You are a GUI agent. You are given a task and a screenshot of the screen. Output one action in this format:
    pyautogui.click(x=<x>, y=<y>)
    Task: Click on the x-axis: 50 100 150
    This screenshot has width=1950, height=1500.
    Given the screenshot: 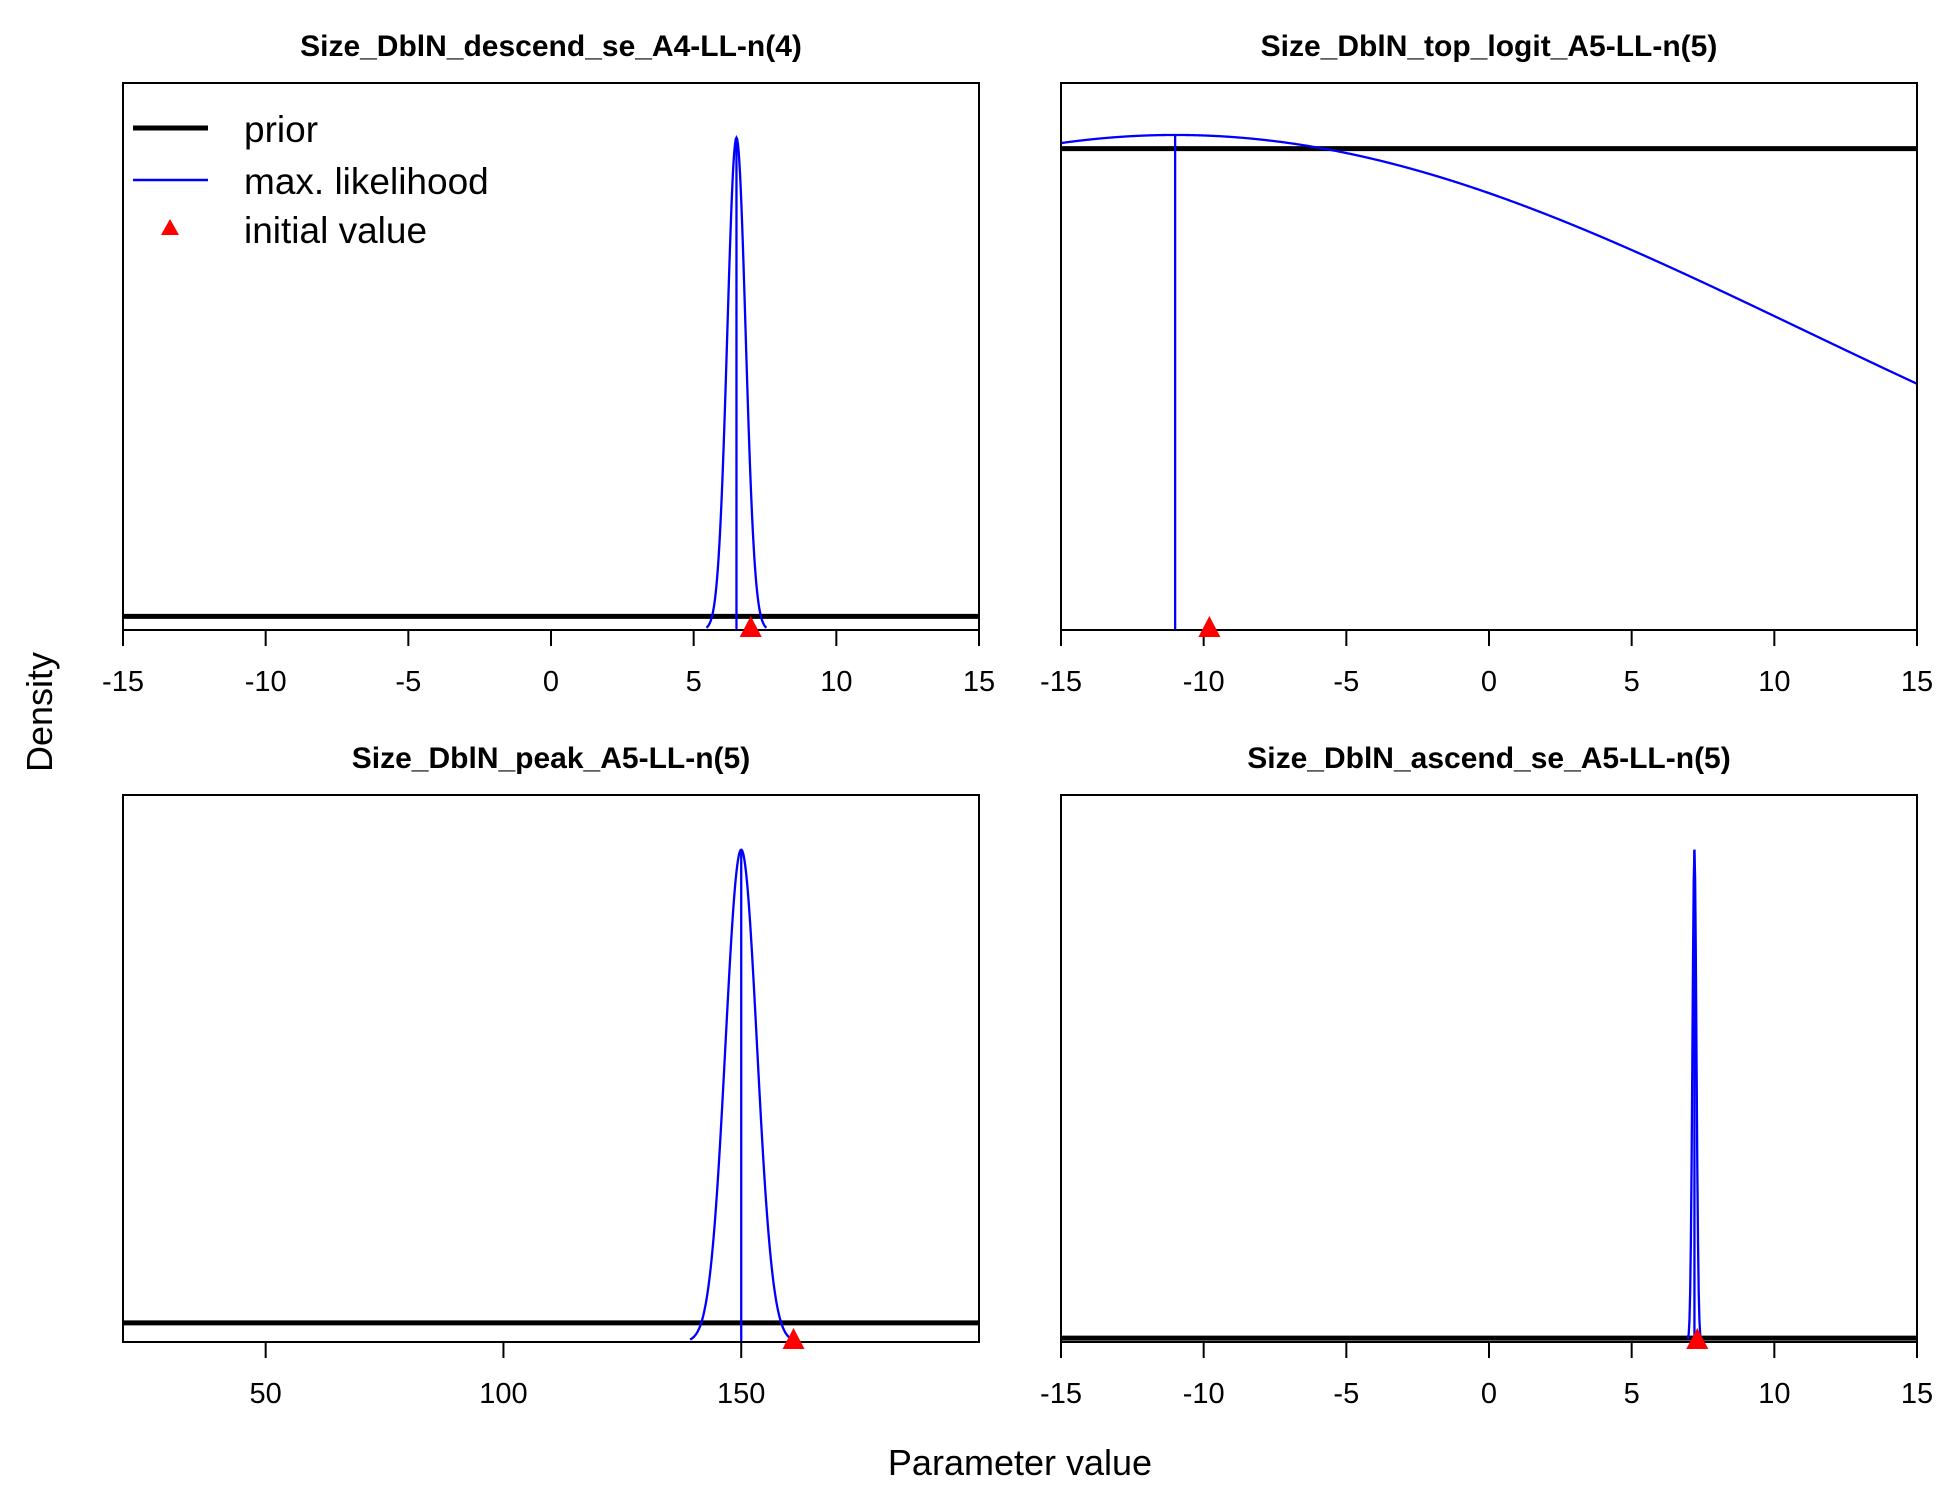 What is the action you would take?
    pyautogui.click(x=507, y=1375)
    